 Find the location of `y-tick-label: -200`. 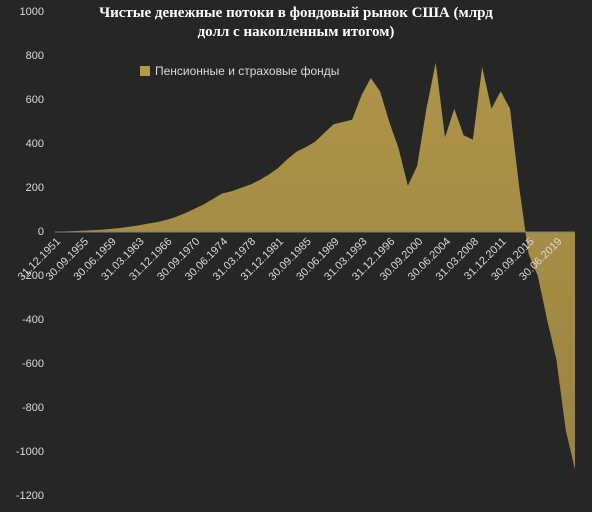

y-tick-label: -200 is located at coordinates (33, 276).